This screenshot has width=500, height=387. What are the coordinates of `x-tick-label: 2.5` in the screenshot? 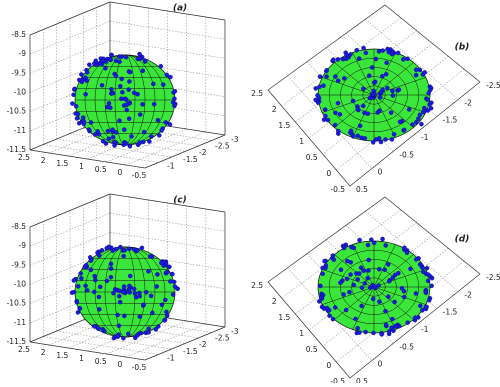 It's located at (257, 93).